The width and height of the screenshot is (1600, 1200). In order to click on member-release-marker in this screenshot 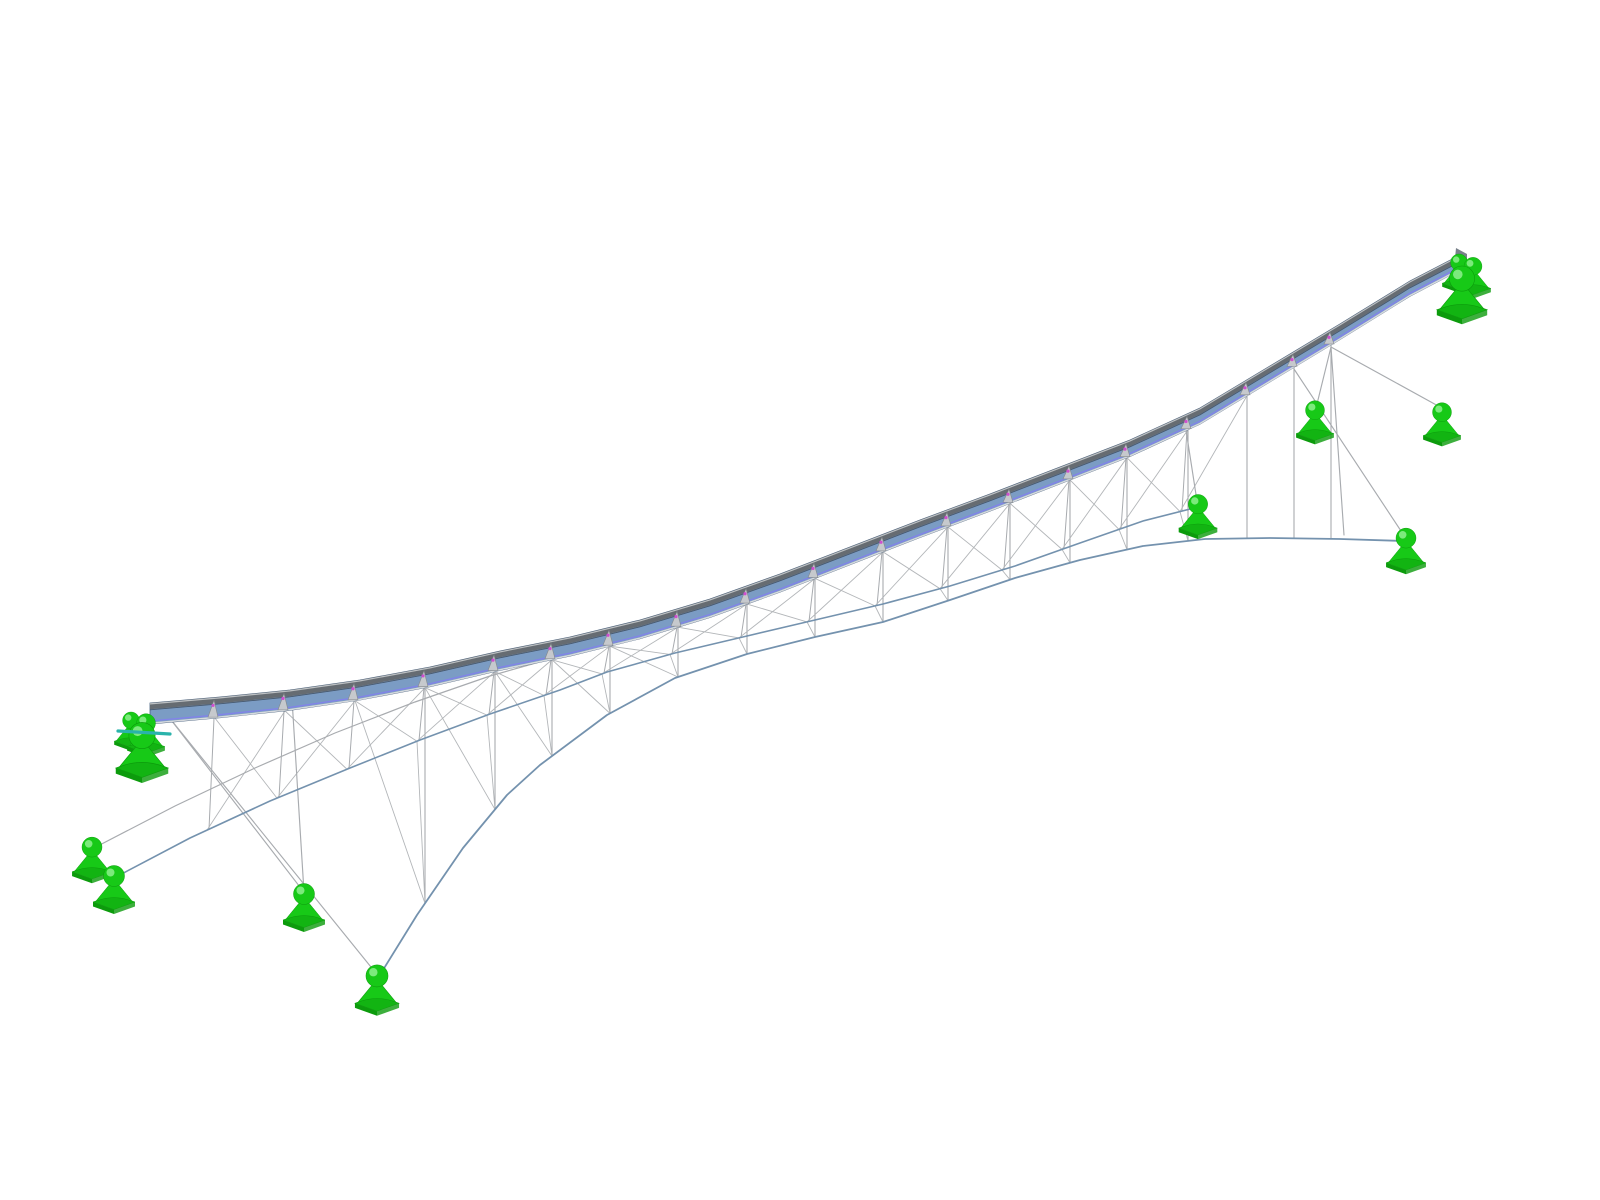, I will do `click(144, 732)`.